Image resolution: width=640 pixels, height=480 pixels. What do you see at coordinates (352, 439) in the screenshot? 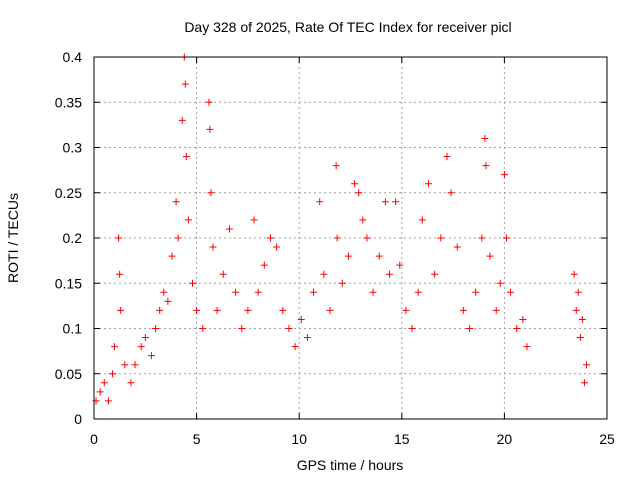
I see `x-tick-labels: 0 5 10 15 20 25` at bounding box center [352, 439].